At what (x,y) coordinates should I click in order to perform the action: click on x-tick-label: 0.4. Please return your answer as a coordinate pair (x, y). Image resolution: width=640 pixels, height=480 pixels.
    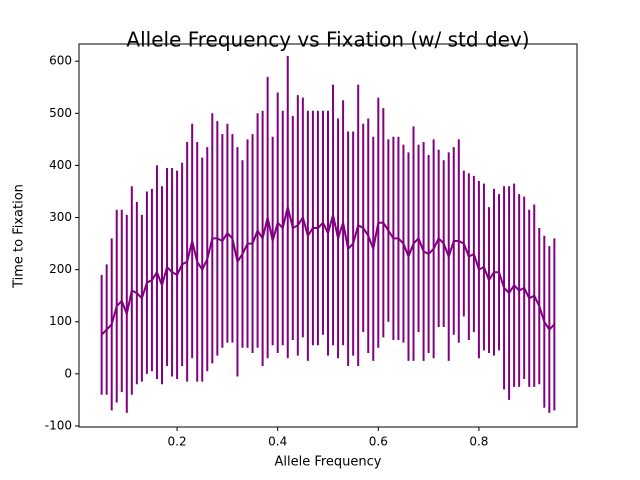
    Looking at the image, I should click on (277, 442).